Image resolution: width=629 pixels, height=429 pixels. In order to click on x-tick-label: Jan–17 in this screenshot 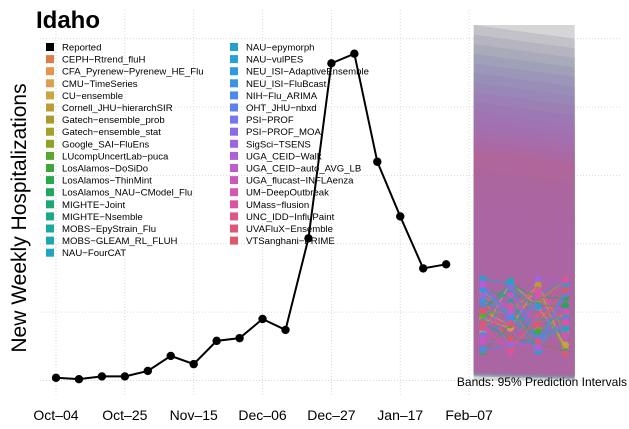, I will do `click(400, 415)`.